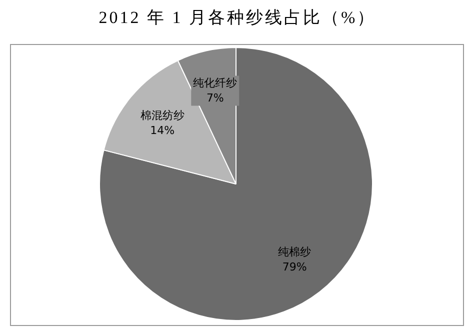 The width and height of the screenshot is (475, 333). I want to click on data-label: 14%, so click(162, 130).